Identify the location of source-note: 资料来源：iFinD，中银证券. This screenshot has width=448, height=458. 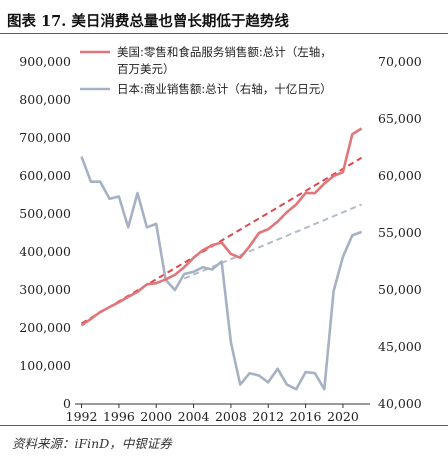
(92, 443).